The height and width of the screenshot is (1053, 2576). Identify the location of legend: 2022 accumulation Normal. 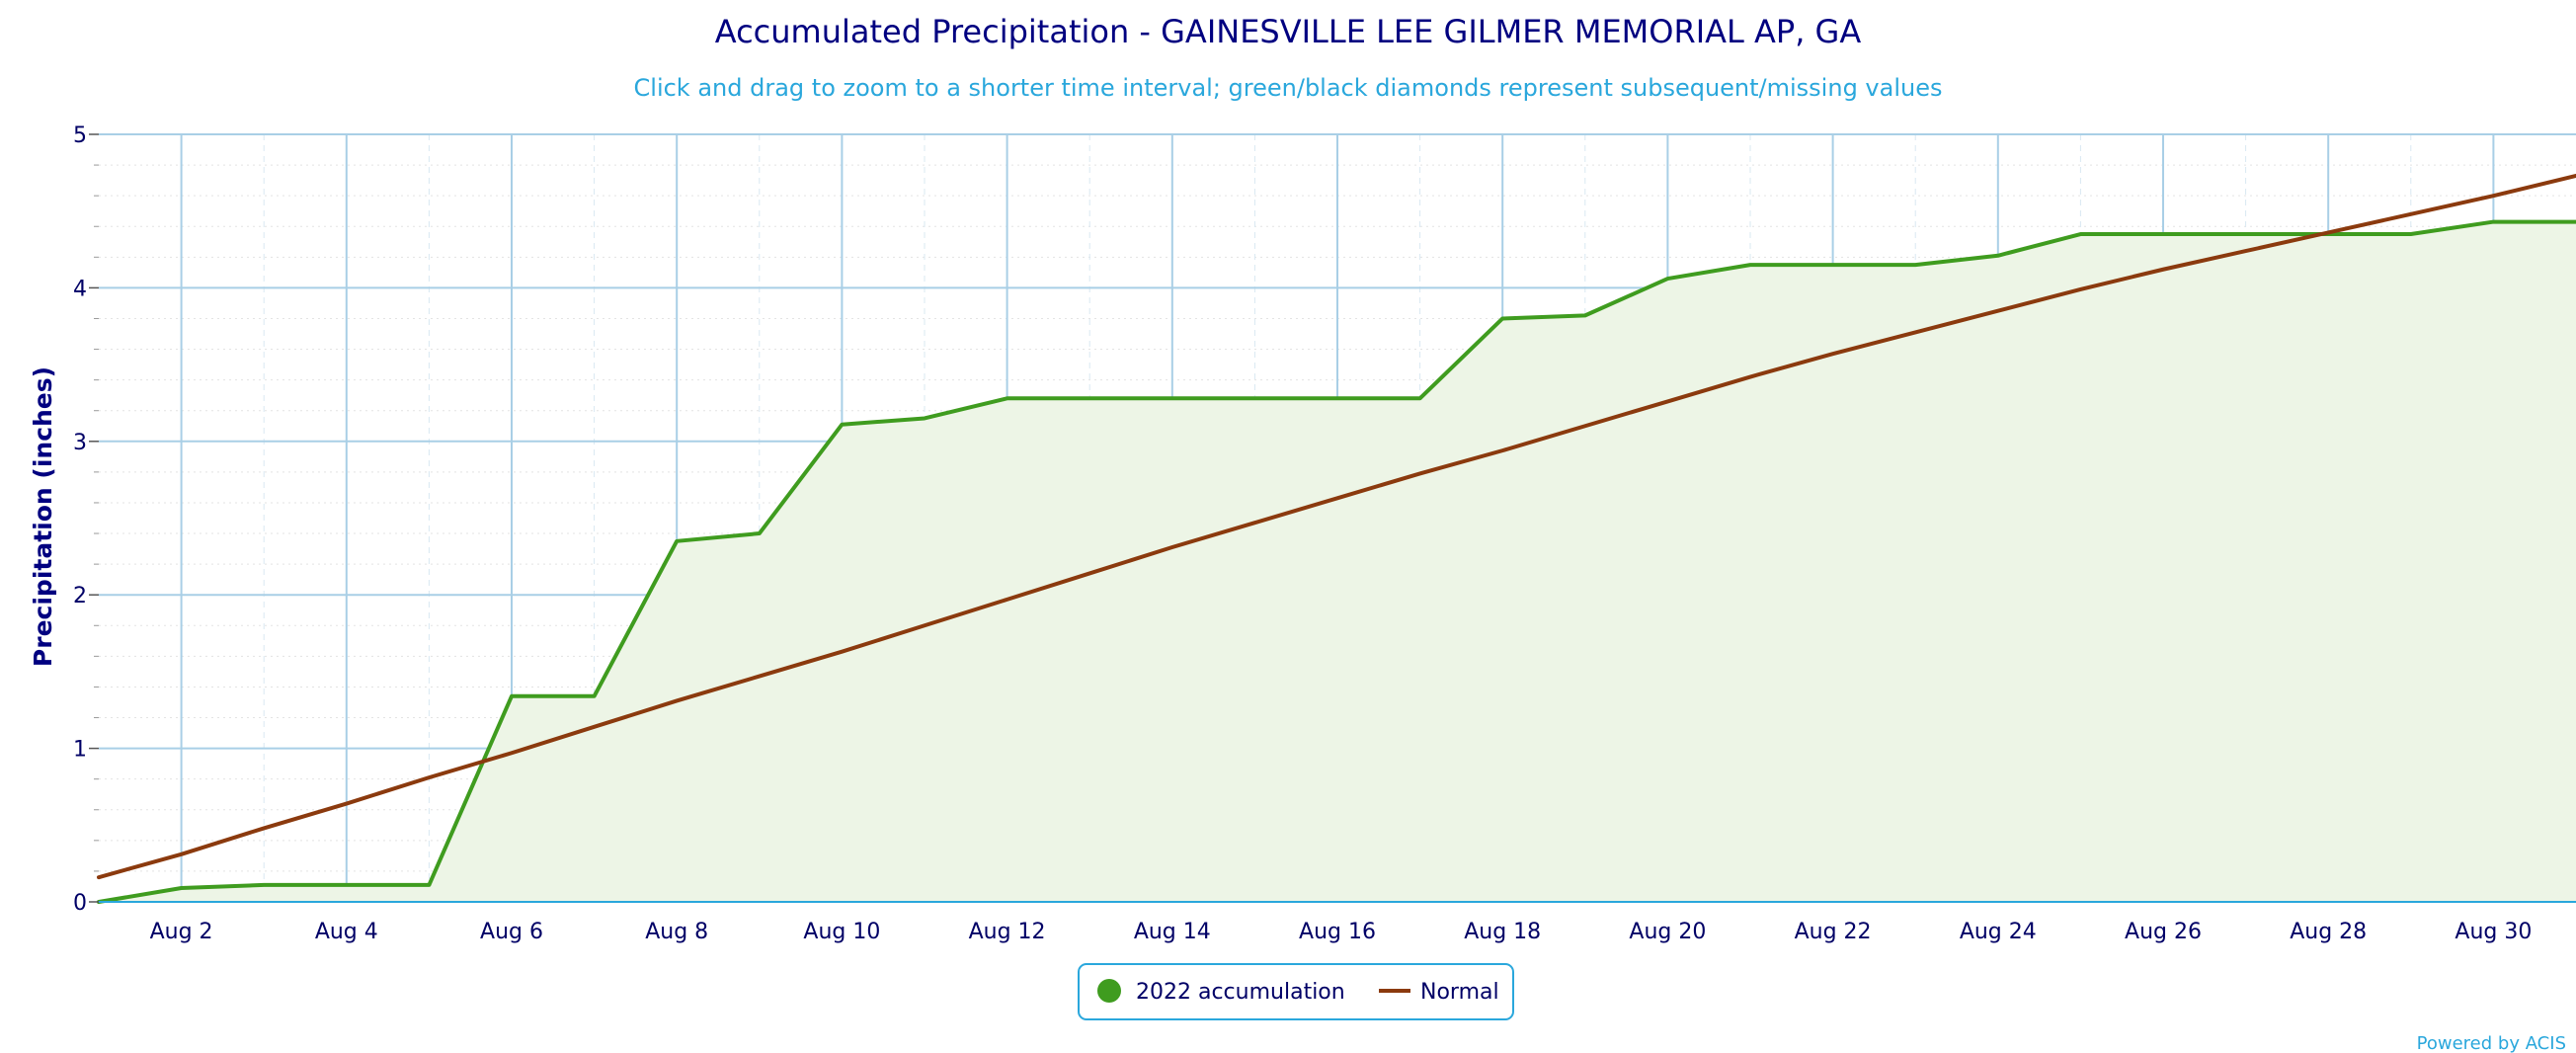
(1296, 991).